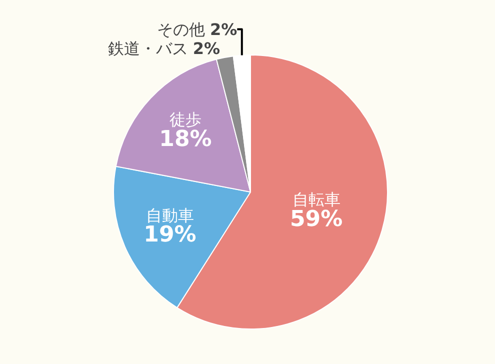 This screenshot has height=364, width=495. What do you see at coordinates (316, 200) in the screenshot?
I see `slice-label: 自転車` at bounding box center [316, 200].